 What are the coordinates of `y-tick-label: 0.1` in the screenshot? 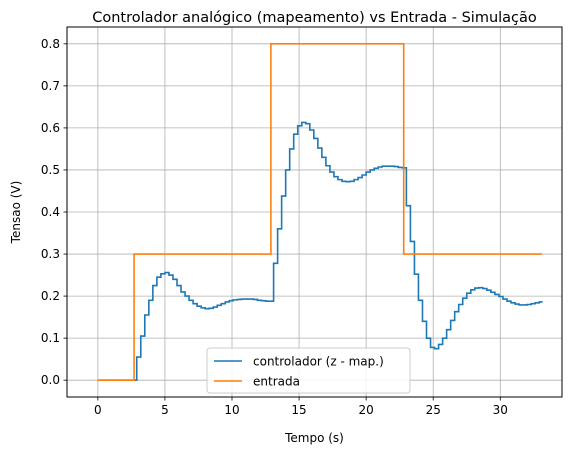 It's located at (50, 338).